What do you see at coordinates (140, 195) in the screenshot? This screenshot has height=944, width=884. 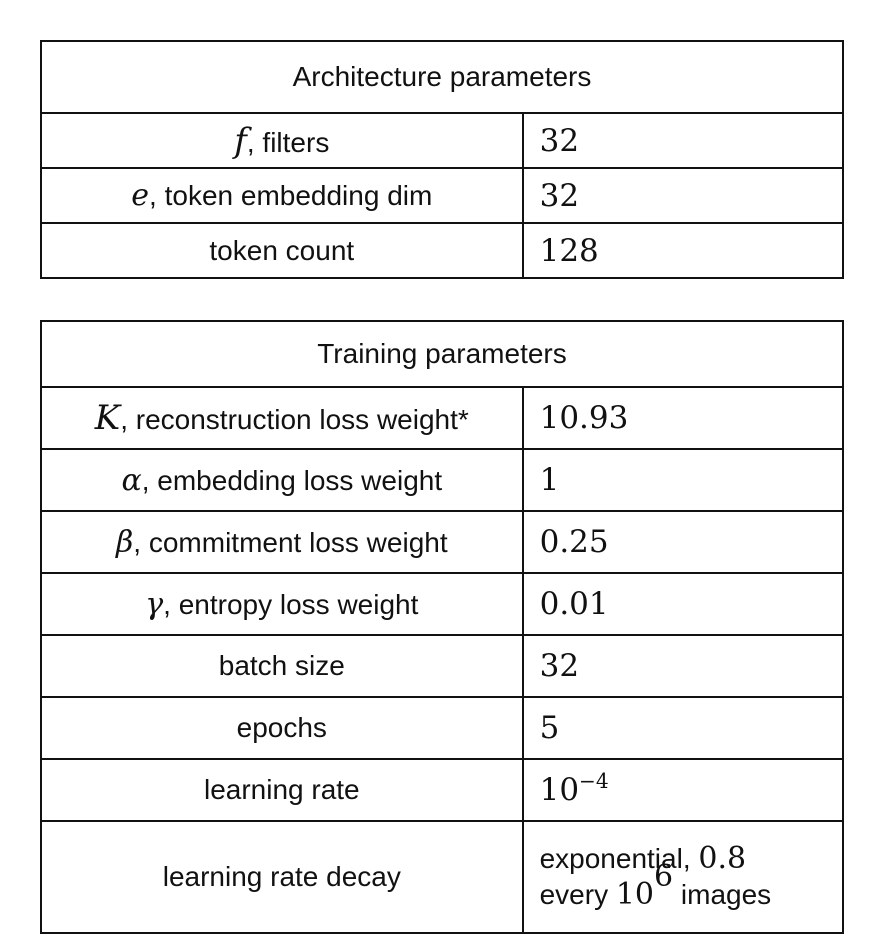 I see `param-symbol: e` at bounding box center [140, 195].